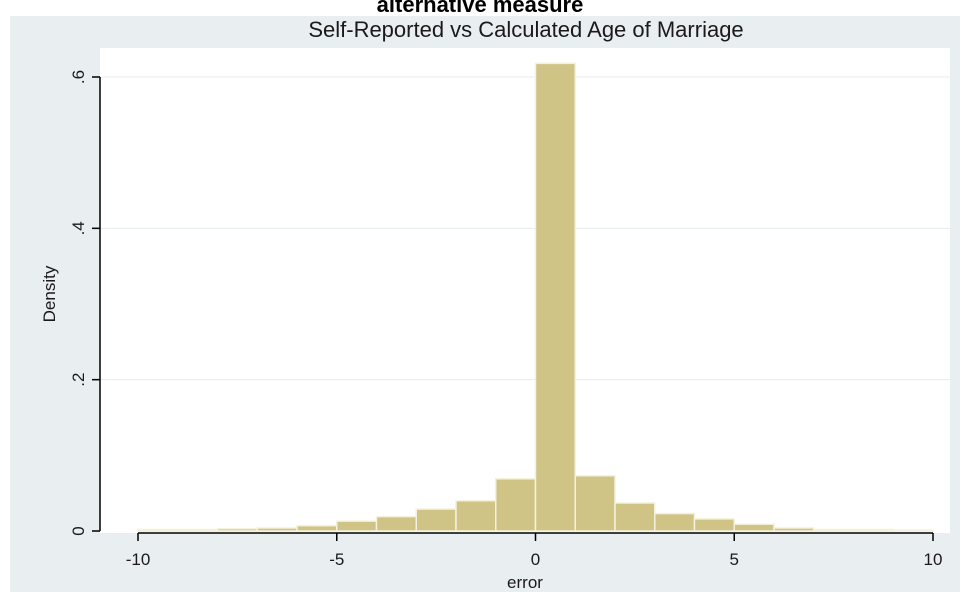  What do you see at coordinates (78, 228) in the screenshot?
I see `y-tick-label: .4` at bounding box center [78, 228].